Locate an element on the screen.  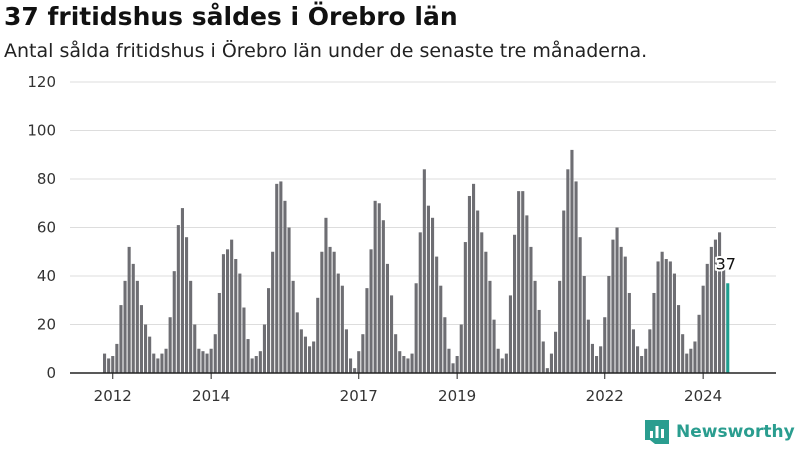
newsworthy-logo: Newsworthy is located at coordinates (720, 432).